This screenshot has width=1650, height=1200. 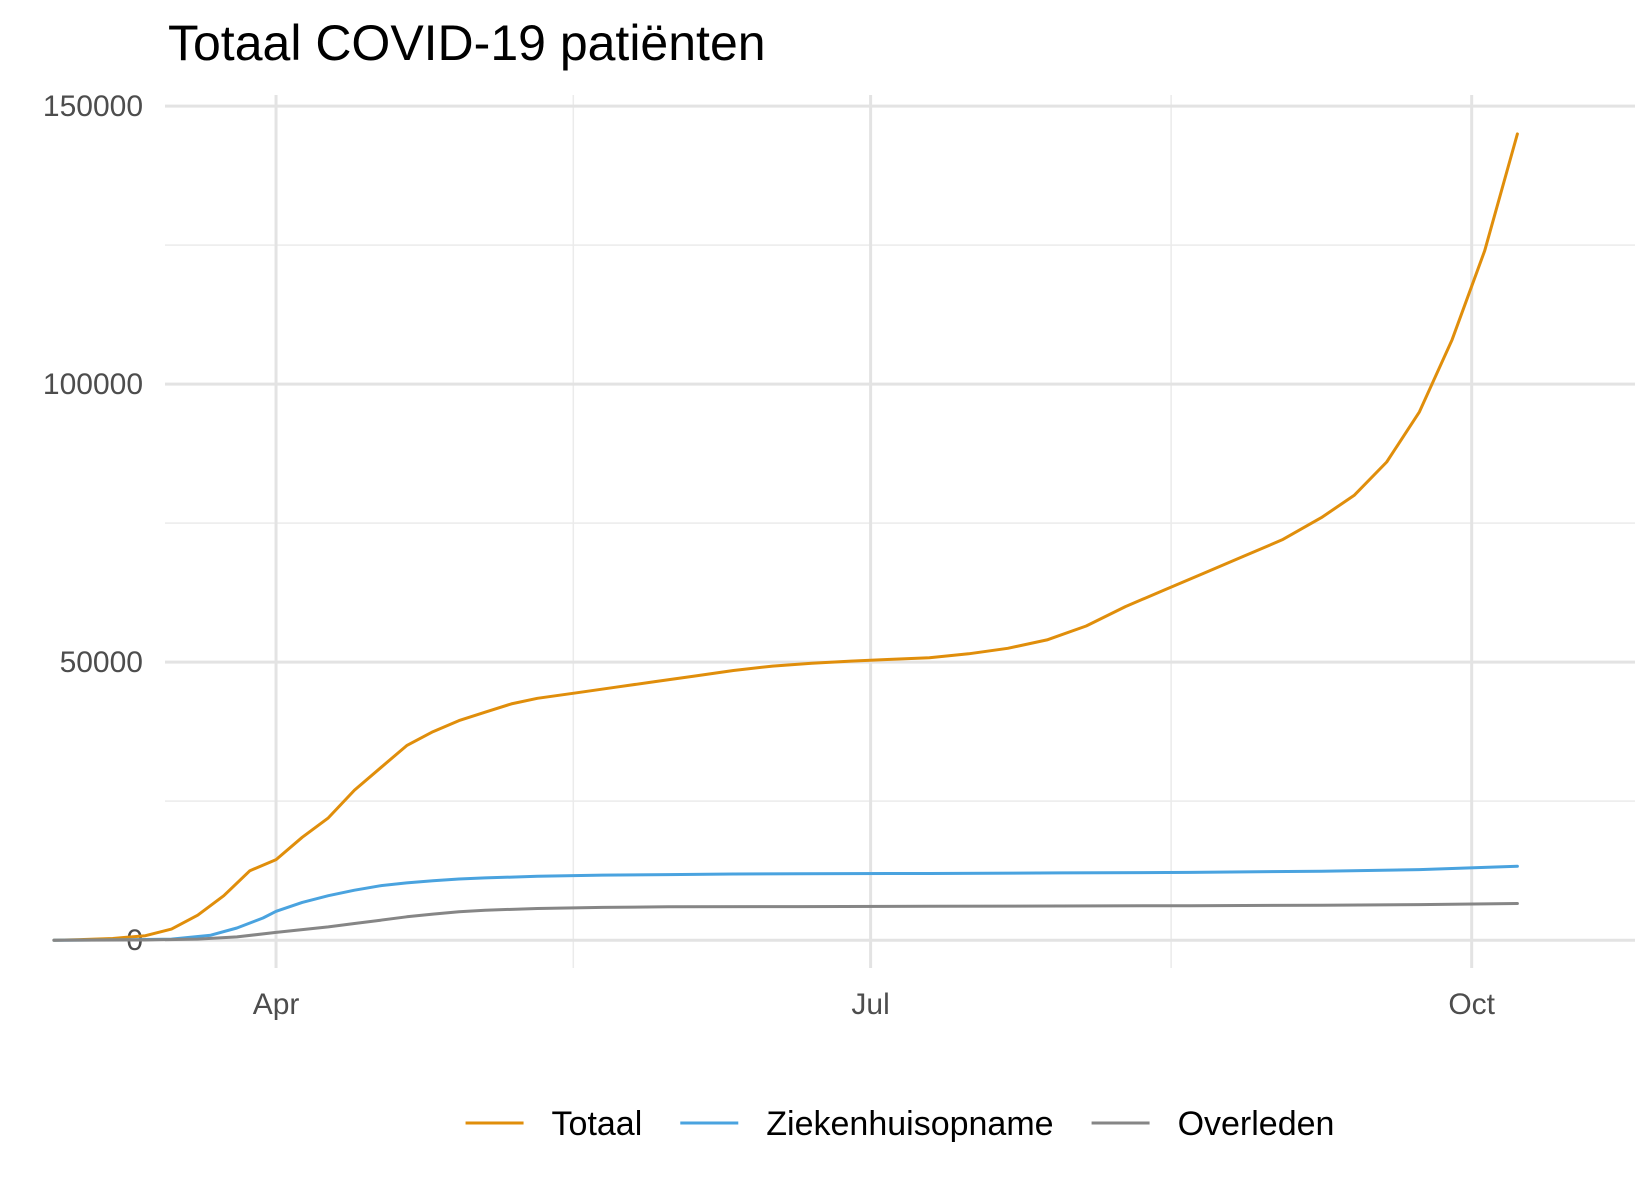 I want to click on legend: Totaal Ziekenhuisopname Overleden, so click(x=900, y=1124).